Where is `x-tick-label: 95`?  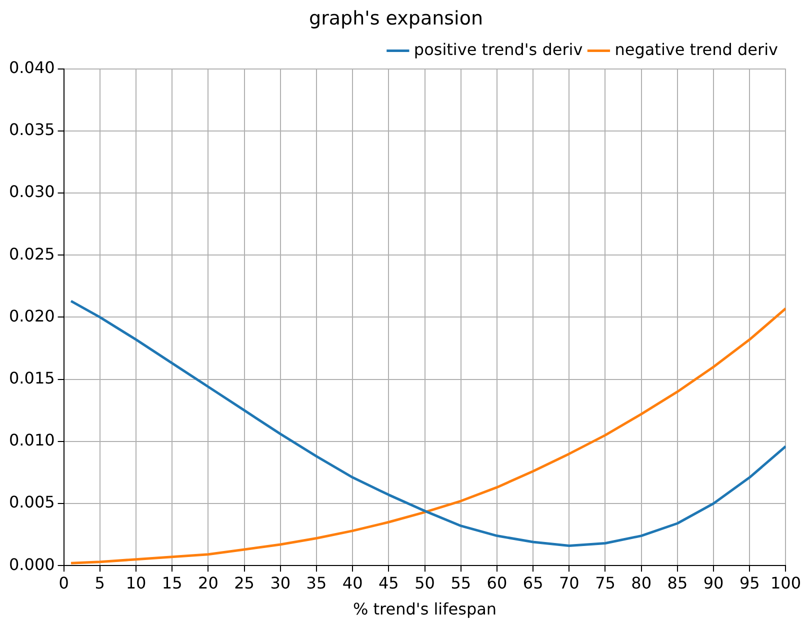
x-tick-label: 95 is located at coordinates (749, 582).